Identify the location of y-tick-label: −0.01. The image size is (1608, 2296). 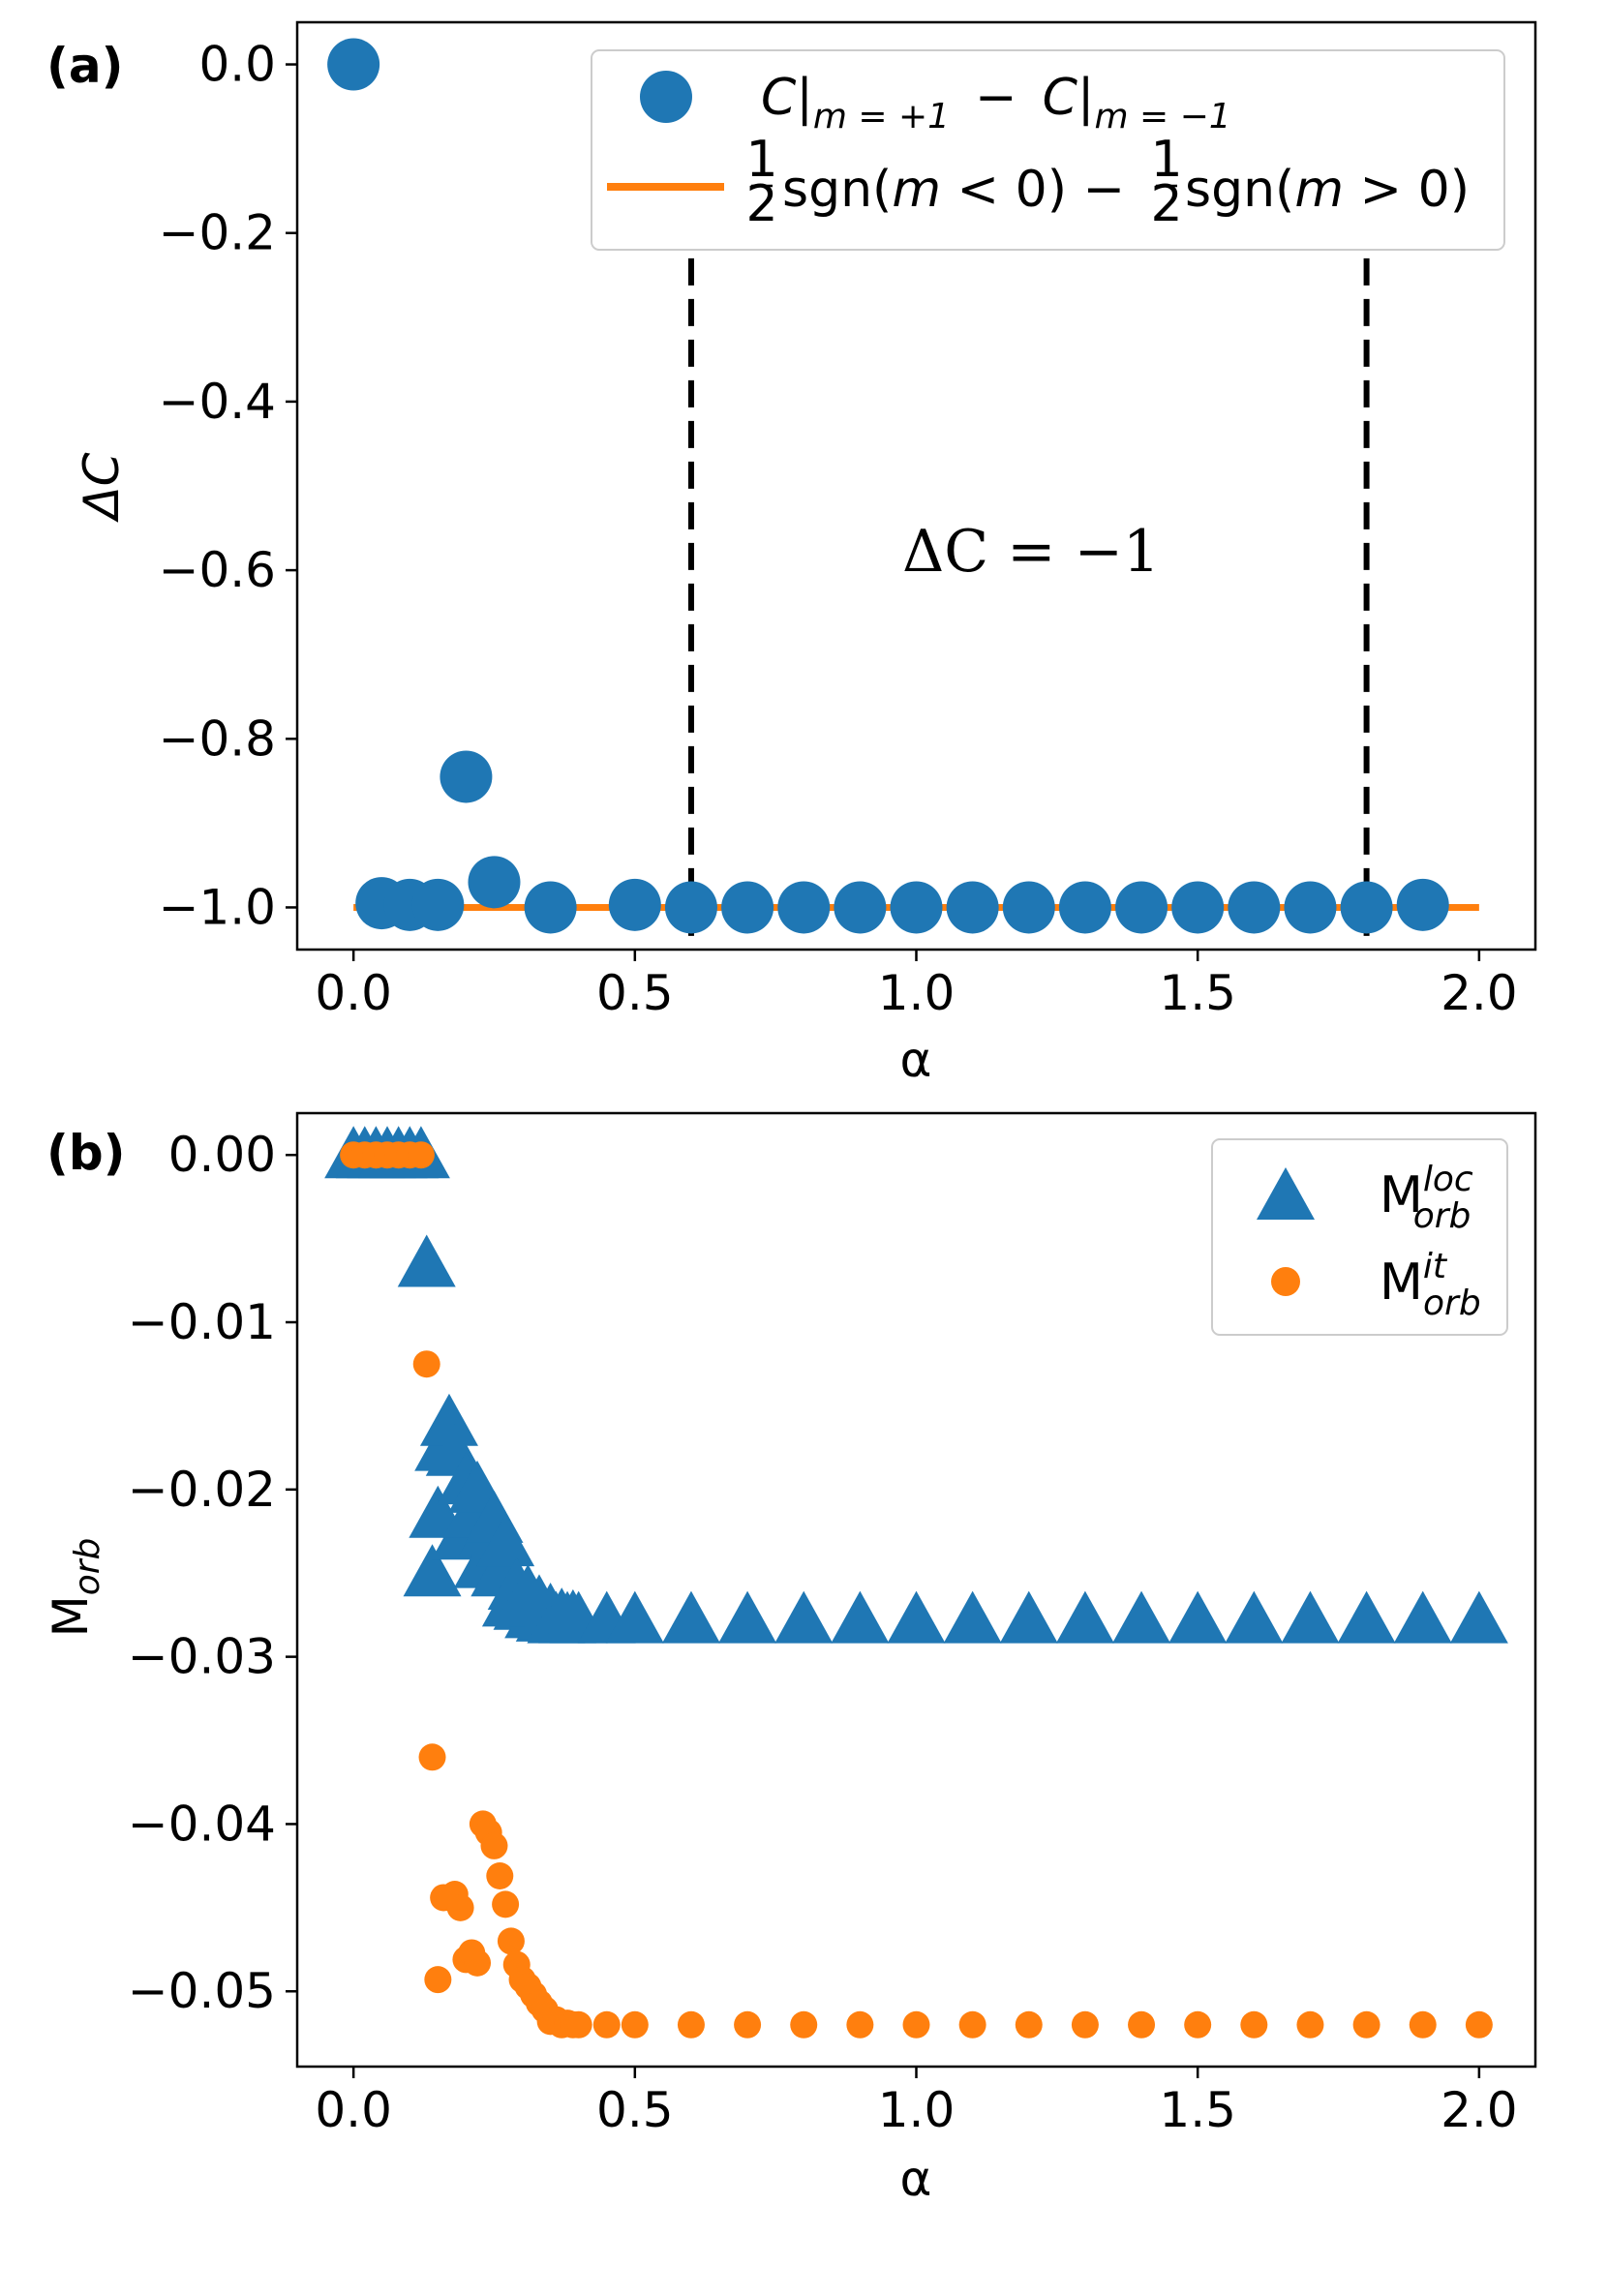
(202, 1322).